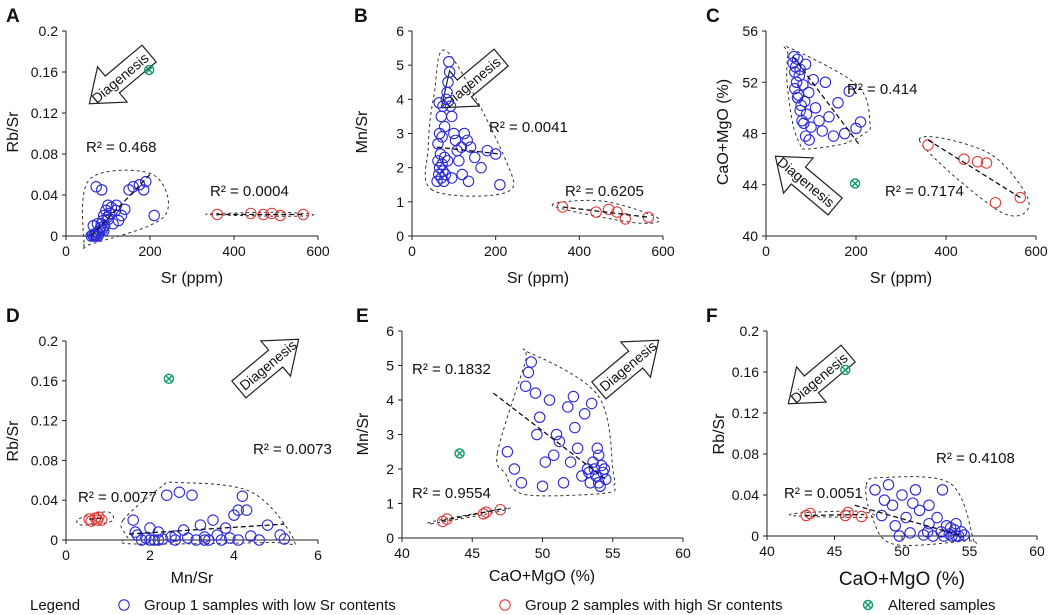 This screenshot has height=615, width=1052. I want to click on y-tick-label: 0.2, so click(49, 341).